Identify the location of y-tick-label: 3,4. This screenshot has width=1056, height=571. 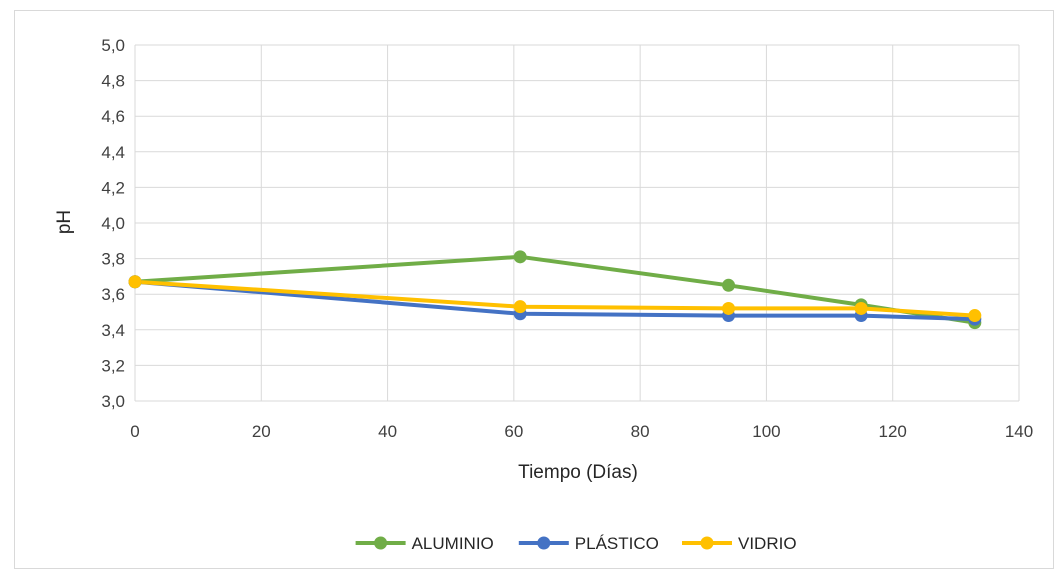
(113, 330).